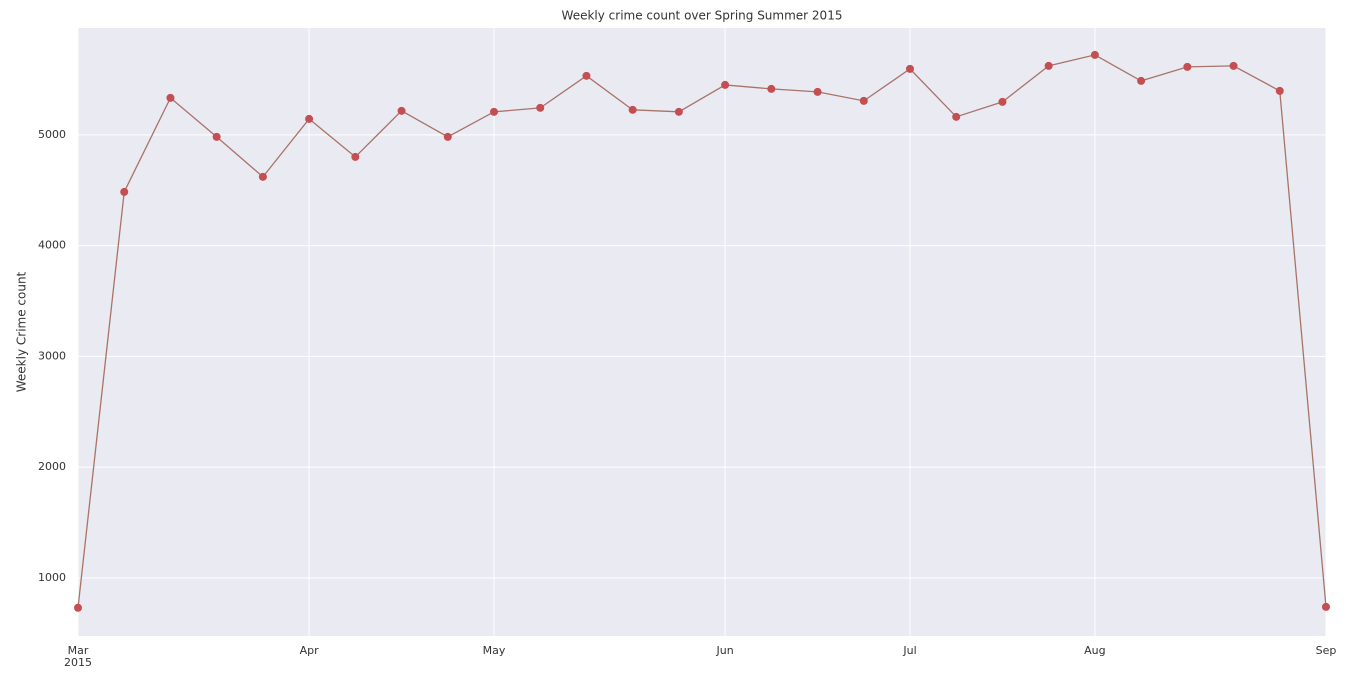 The height and width of the screenshot is (674, 1355). I want to click on y-tick-label: 5000, so click(52, 134).